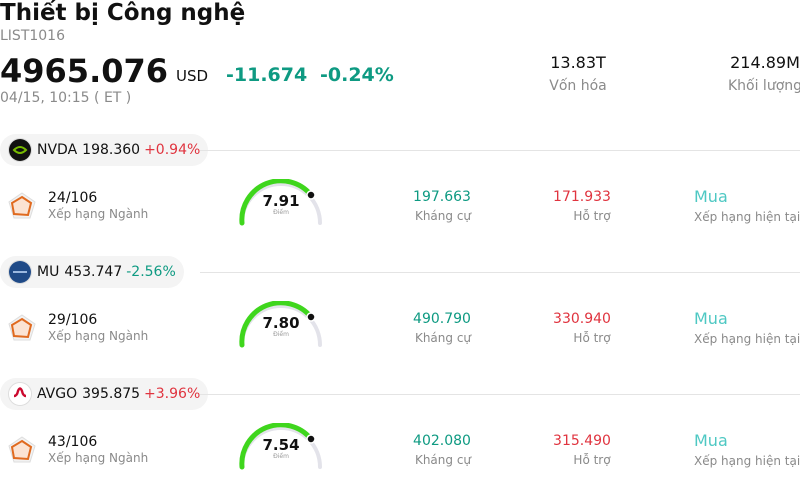 The height and width of the screenshot is (488, 800). I want to click on resistance: 490.790, so click(442, 319).